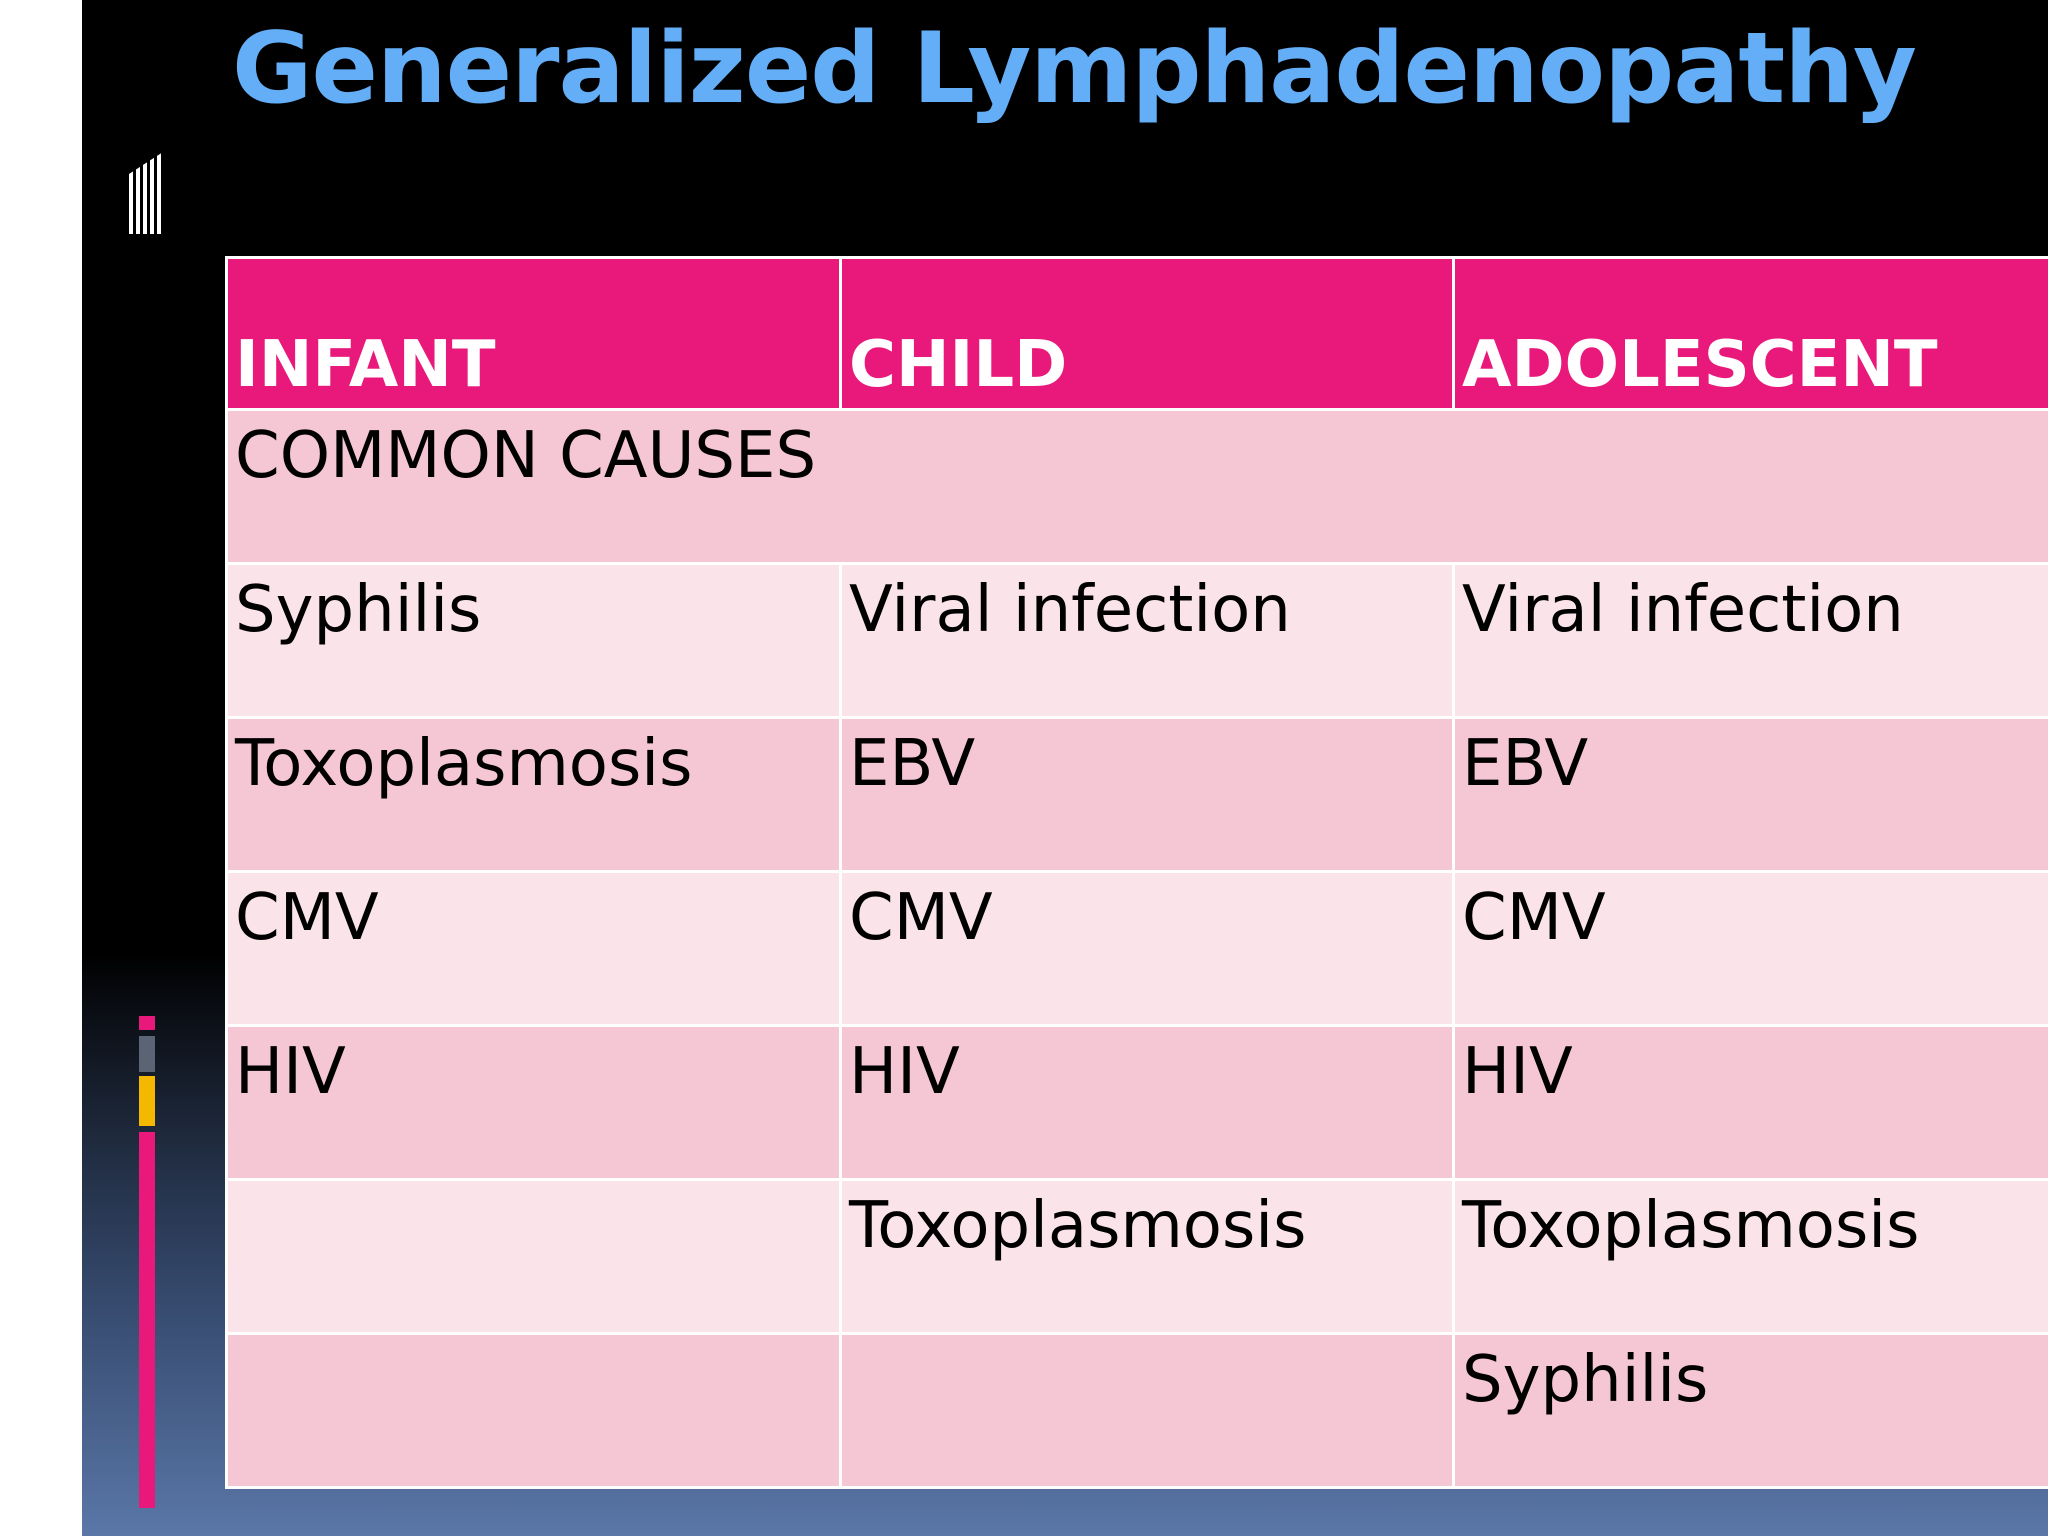  I want to click on cell-adolescent: EBV, so click(1750, 794).